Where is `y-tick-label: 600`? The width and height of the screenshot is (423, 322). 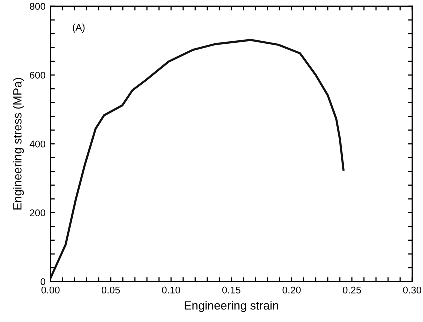
y-tick-label: 600 is located at coordinates (38, 75).